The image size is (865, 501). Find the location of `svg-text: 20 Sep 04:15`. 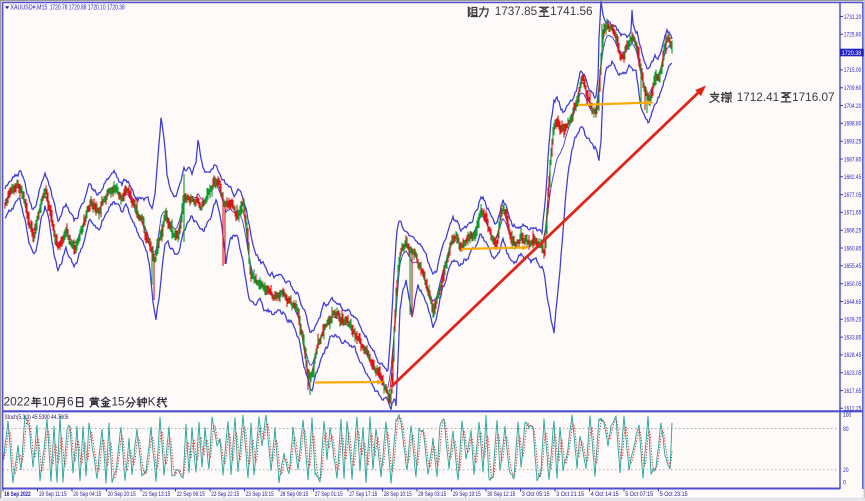

svg-text: 20 Sep 04:15 is located at coordinates (87, 494).